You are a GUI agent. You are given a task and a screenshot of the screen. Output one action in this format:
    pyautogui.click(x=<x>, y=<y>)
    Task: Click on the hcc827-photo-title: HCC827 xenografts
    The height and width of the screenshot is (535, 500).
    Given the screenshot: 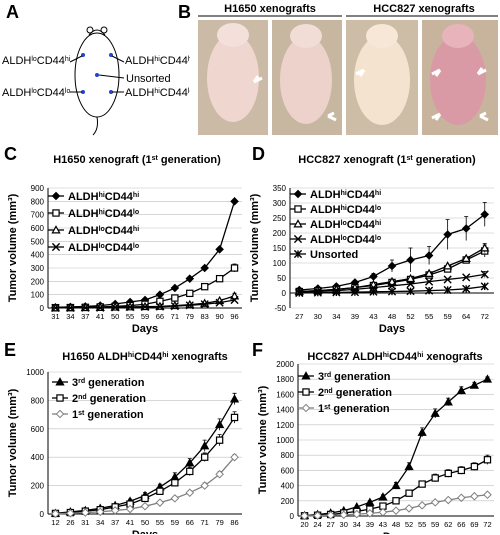 What is the action you would take?
    pyautogui.click(x=423, y=9)
    